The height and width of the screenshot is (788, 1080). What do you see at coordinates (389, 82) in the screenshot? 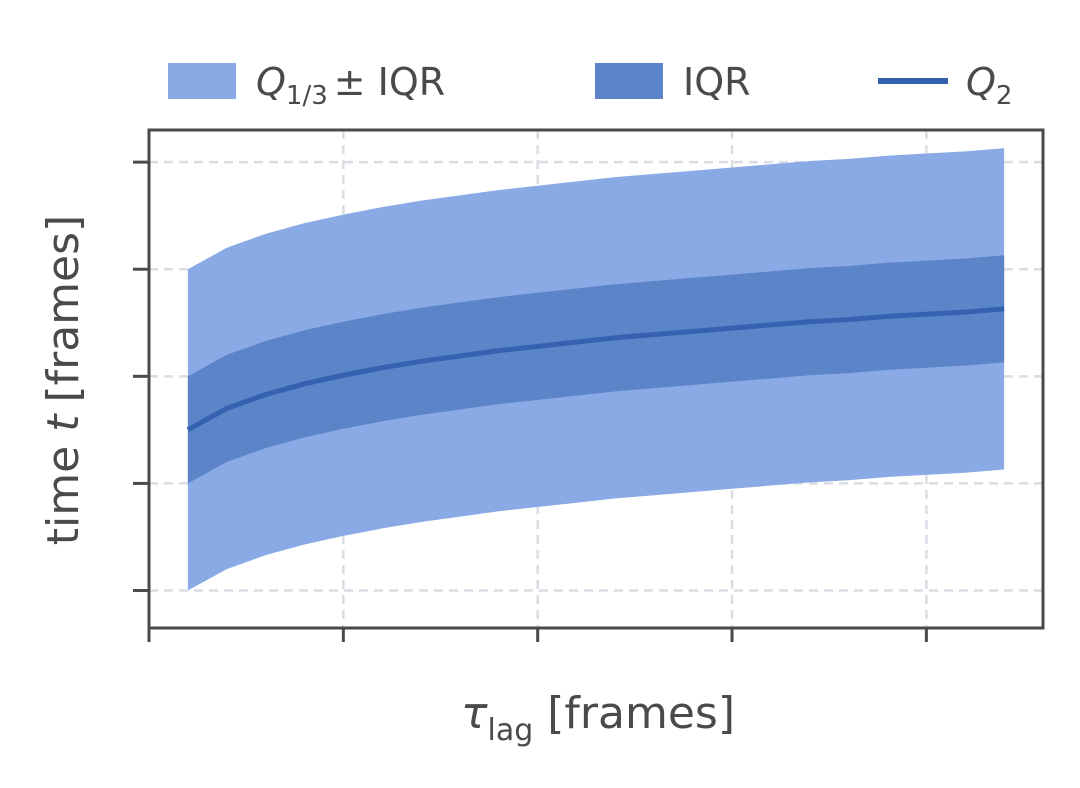
I see `legend-label-outer-band-suffix: ± IQR` at bounding box center [389, 82].